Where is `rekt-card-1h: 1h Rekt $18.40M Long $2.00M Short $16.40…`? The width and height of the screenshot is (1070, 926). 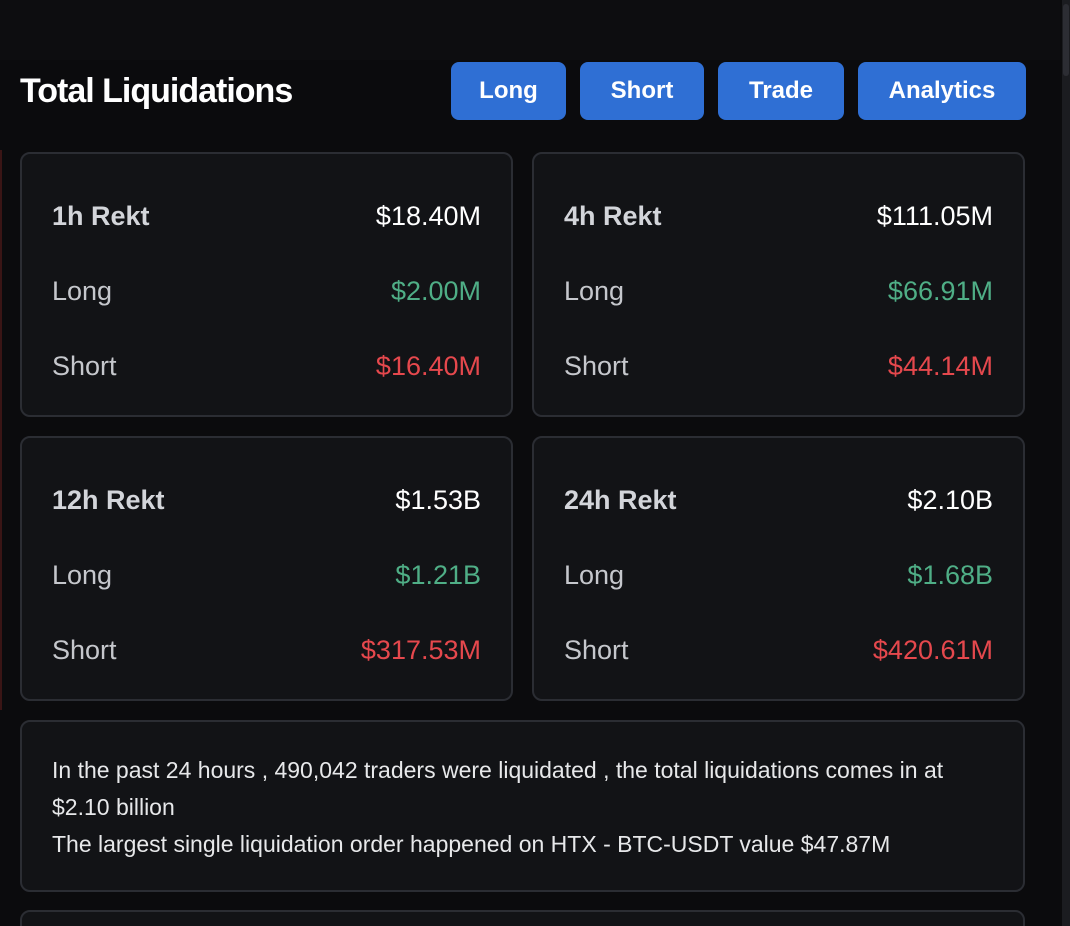
rekt-card-1h: 1h Rekt $18.40M Long $2.00M Short $16.40… is located at coordinates (266, 284).